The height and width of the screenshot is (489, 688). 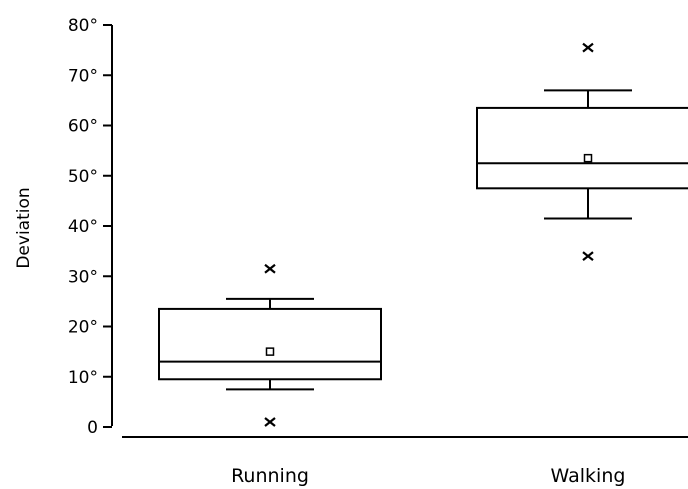 What do you see at coordinates (270, 476) in the screenshot?
I see `x-category-label: Running` at bounding box center [270, 476].